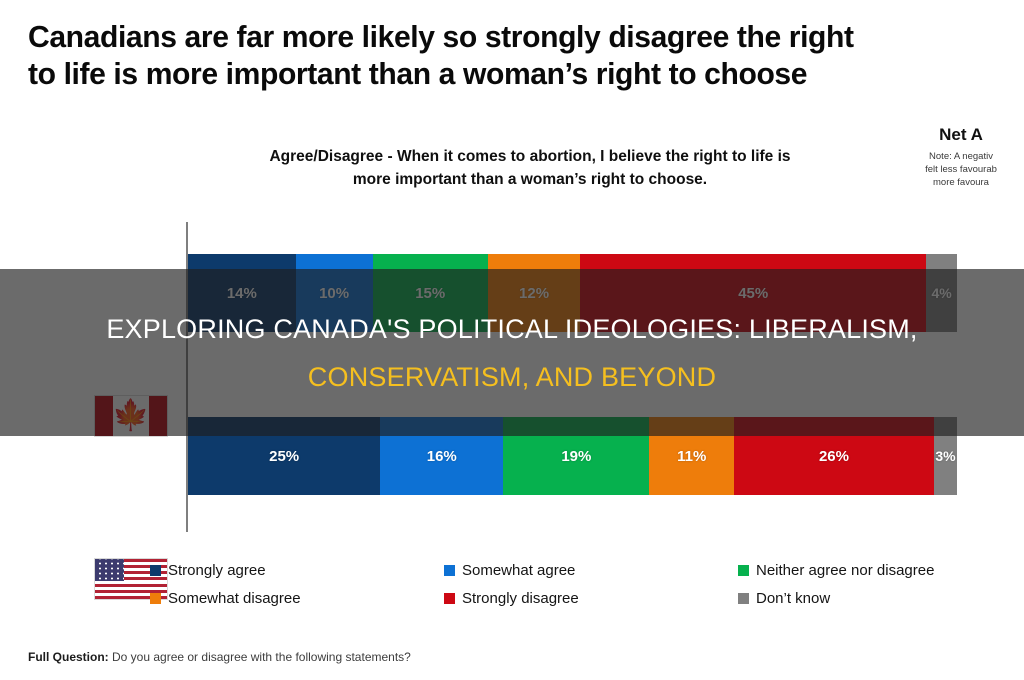 The height and width of the screenshot is (680, 1024). What do you see at coordinates (284, 456) in the screenshot?
I see `bar-segment-value: 25%` at bounding box center [284, 456].